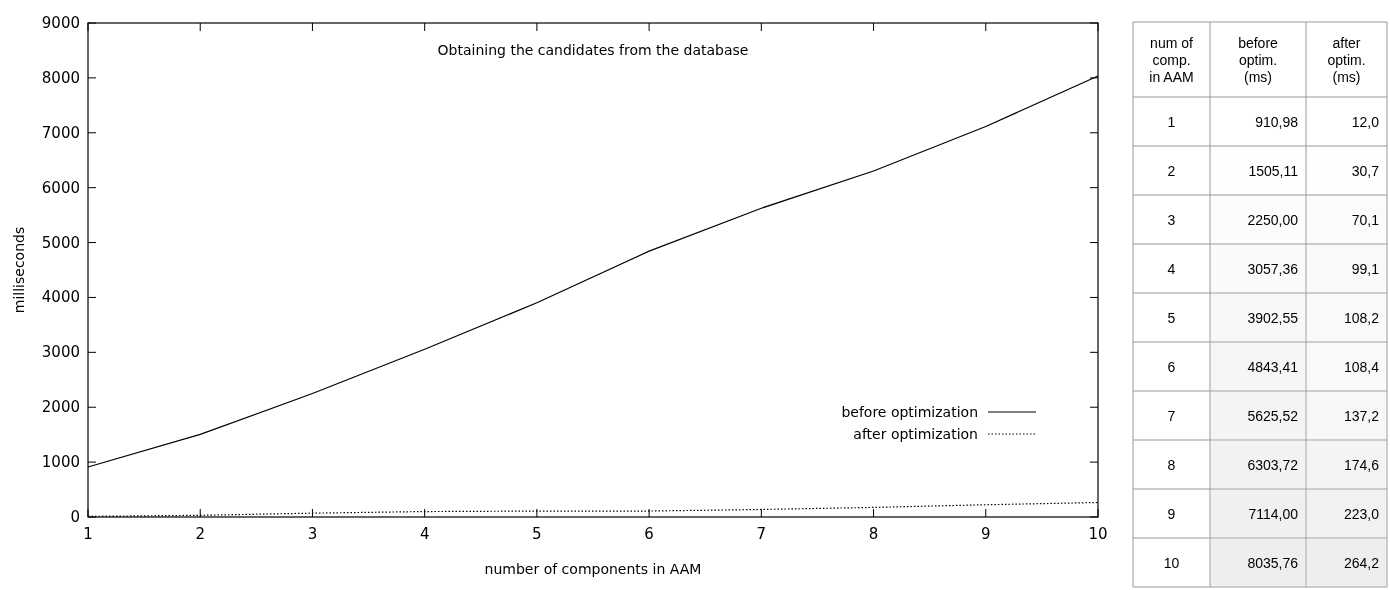 The image size is (1390, 590). Describe the element at coordinates (60, 407) in the screenshot. I see `y-tick-label: 2000` at that location.